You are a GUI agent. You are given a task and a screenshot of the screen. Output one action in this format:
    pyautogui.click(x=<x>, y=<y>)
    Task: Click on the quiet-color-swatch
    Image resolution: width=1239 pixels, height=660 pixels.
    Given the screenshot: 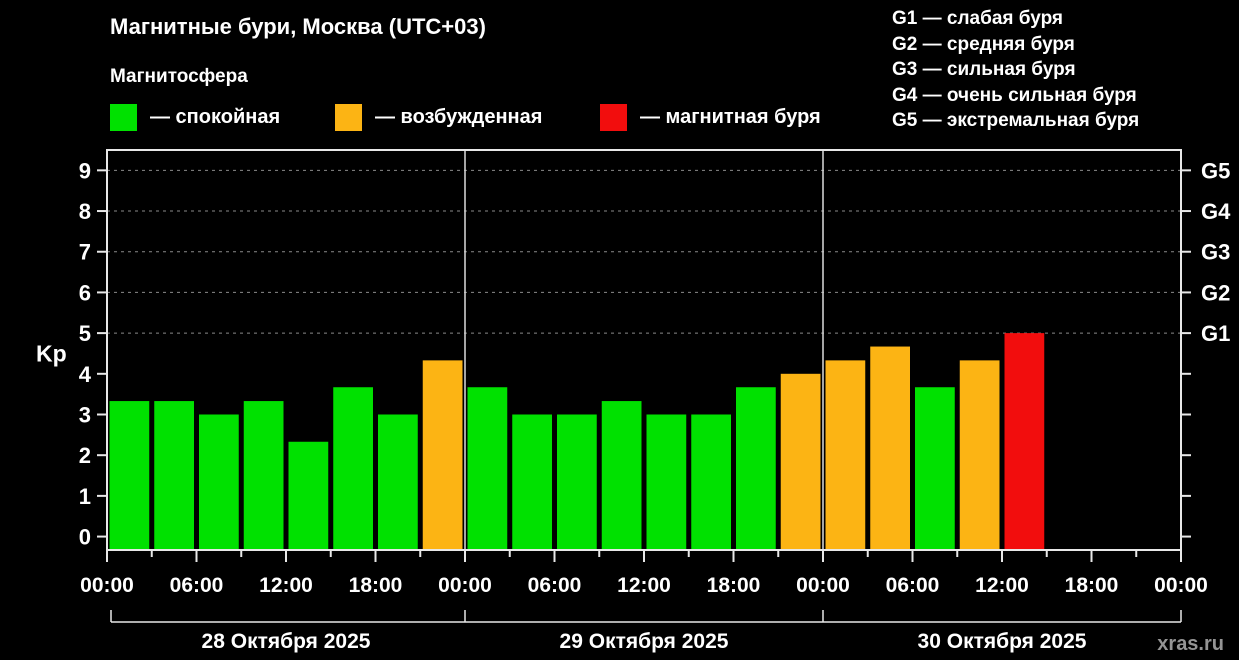 What is the action you would take?
    pyautogui.click(x=123, y=117)
    